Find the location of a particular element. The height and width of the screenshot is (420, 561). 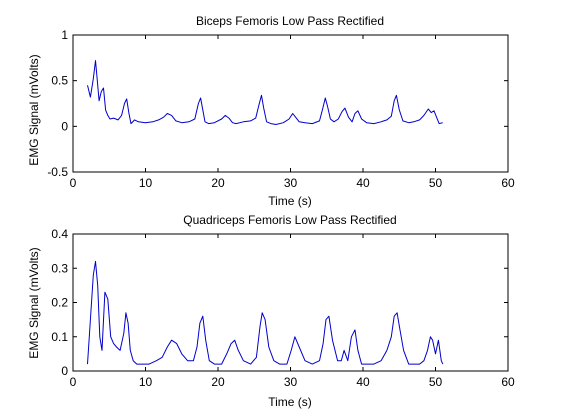

emg-signal-line is located at coordinates (265, 92).